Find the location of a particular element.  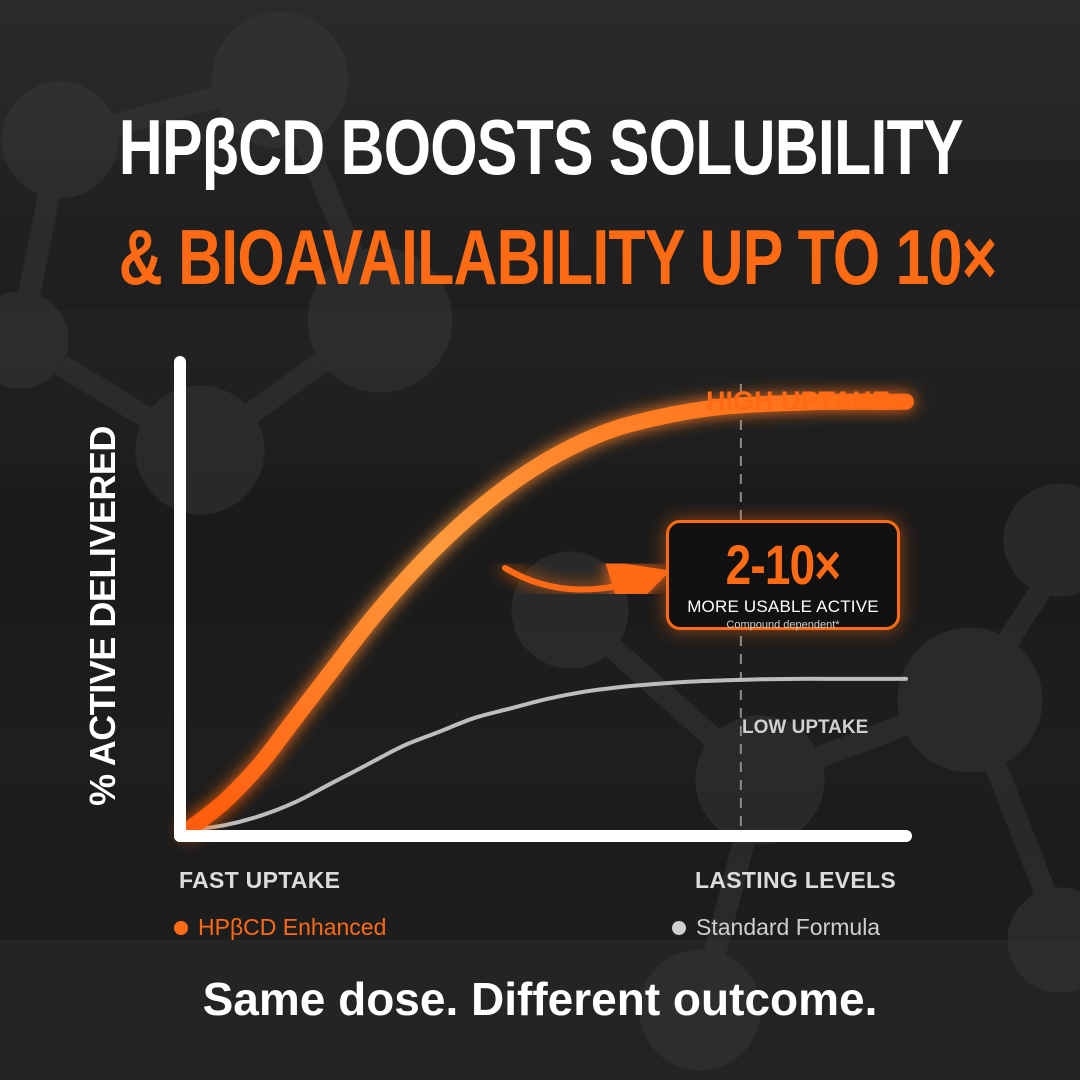

callout-label: MORE USABLE ACTIVE is located at coordinates (783, 606).